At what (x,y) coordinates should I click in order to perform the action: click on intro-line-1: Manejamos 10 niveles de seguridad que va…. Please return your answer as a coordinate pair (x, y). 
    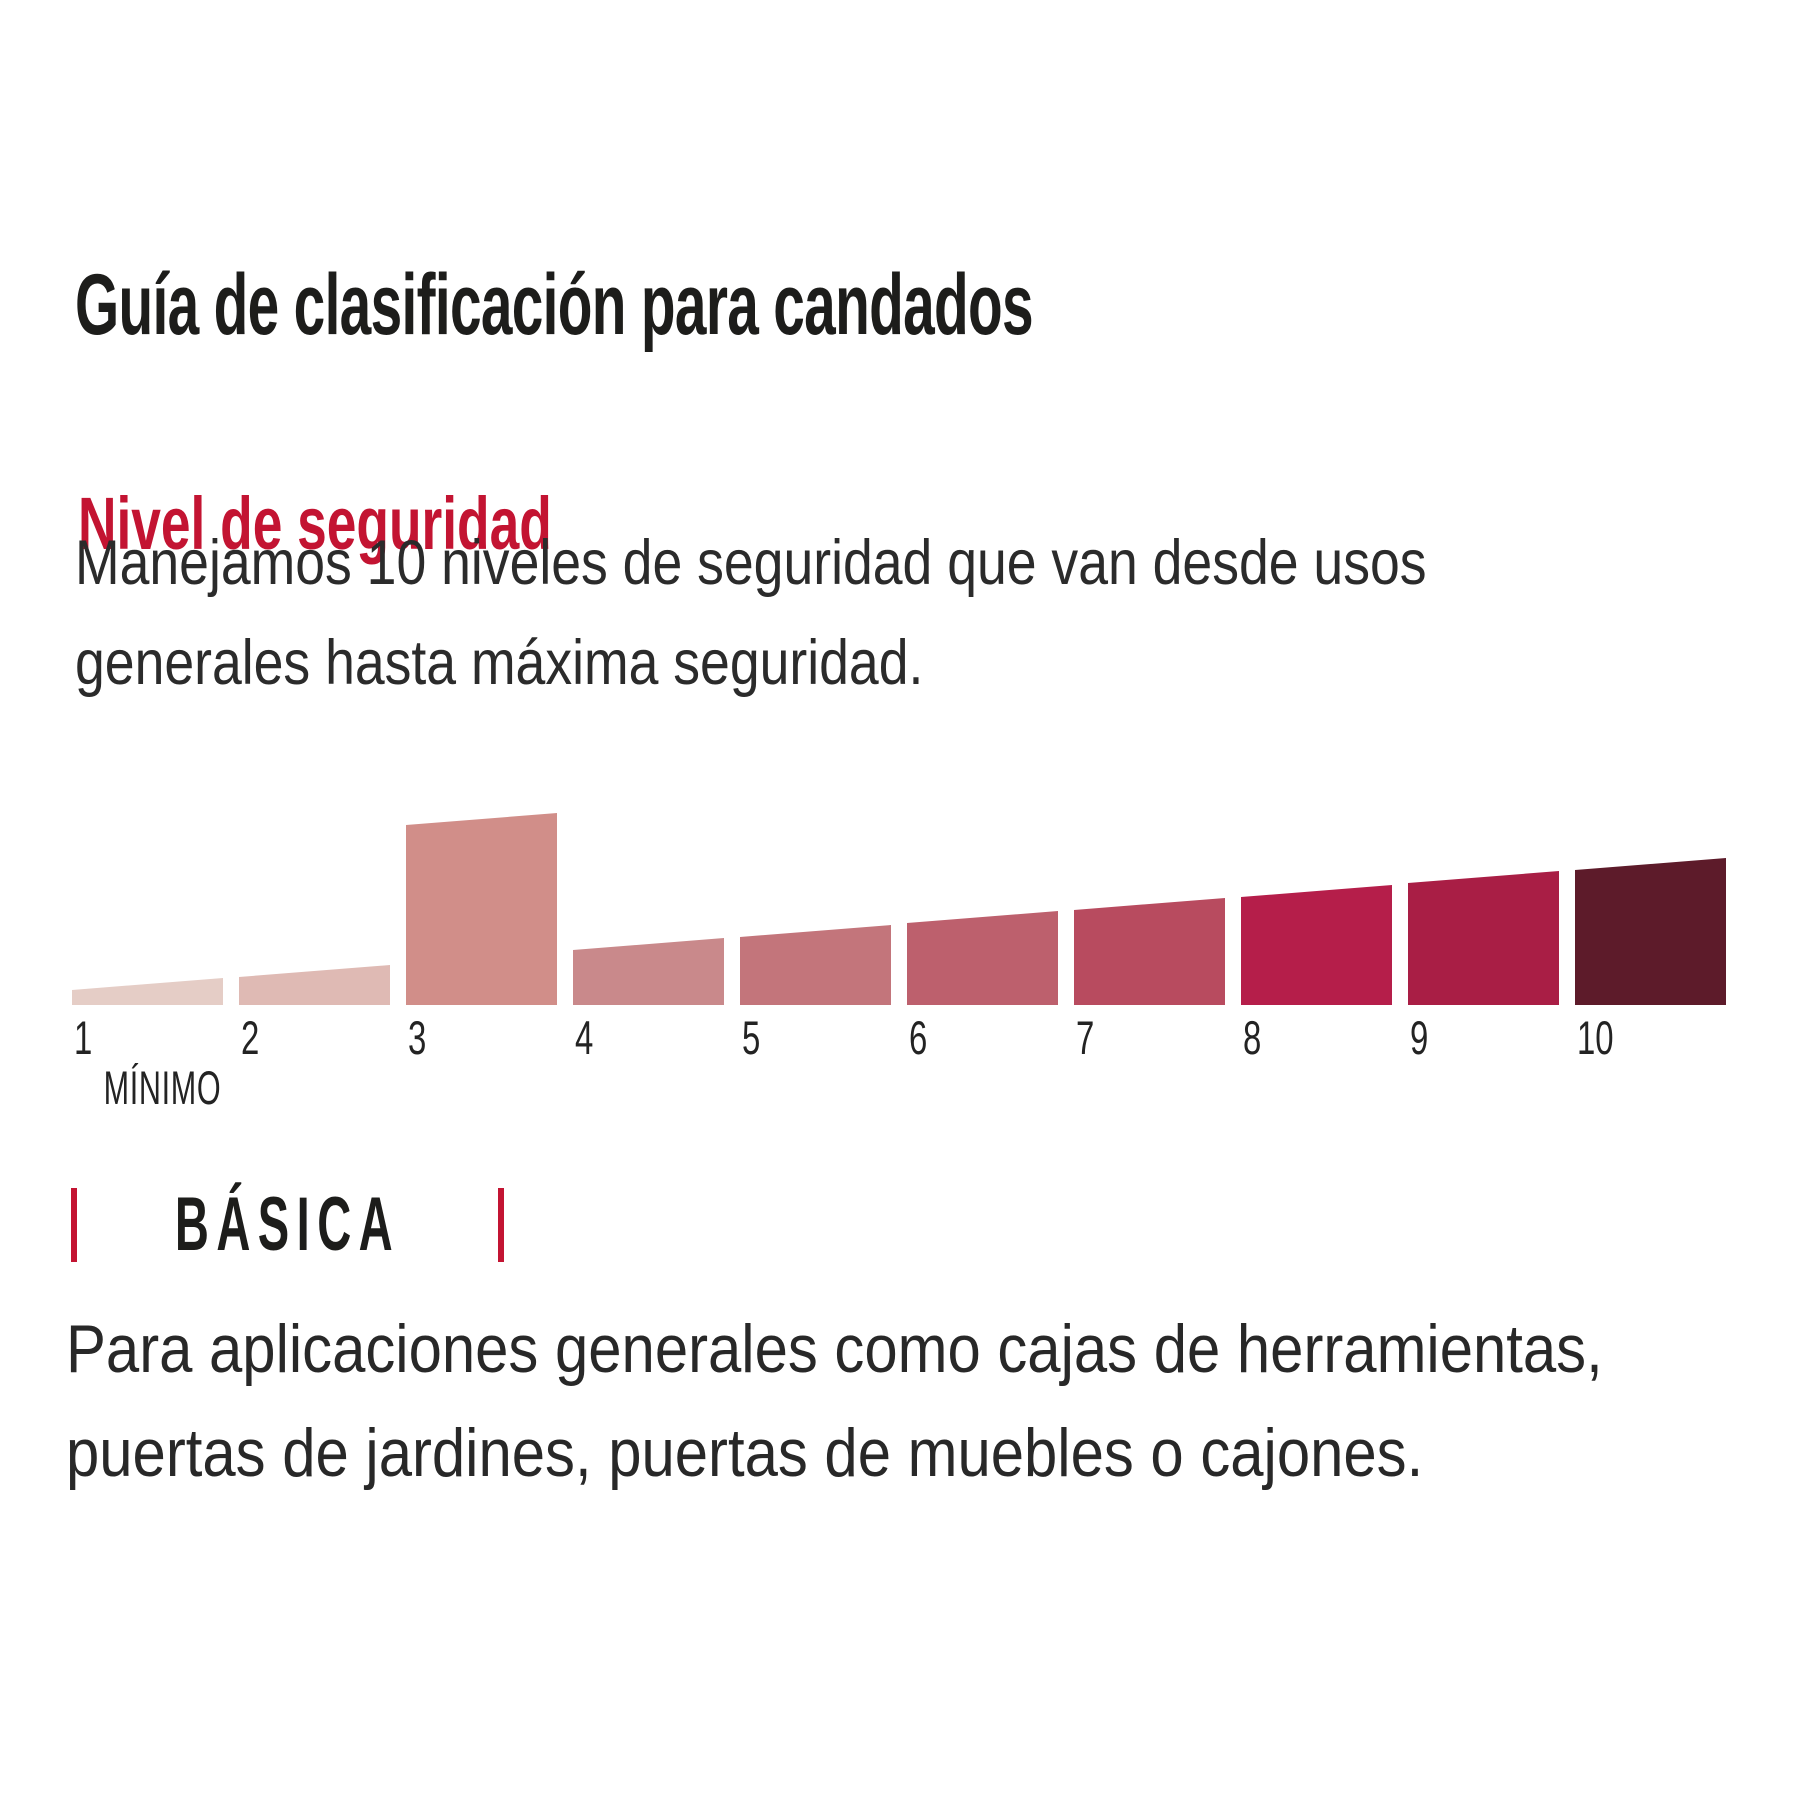
    Looking at the image, I should click on (751, 563).